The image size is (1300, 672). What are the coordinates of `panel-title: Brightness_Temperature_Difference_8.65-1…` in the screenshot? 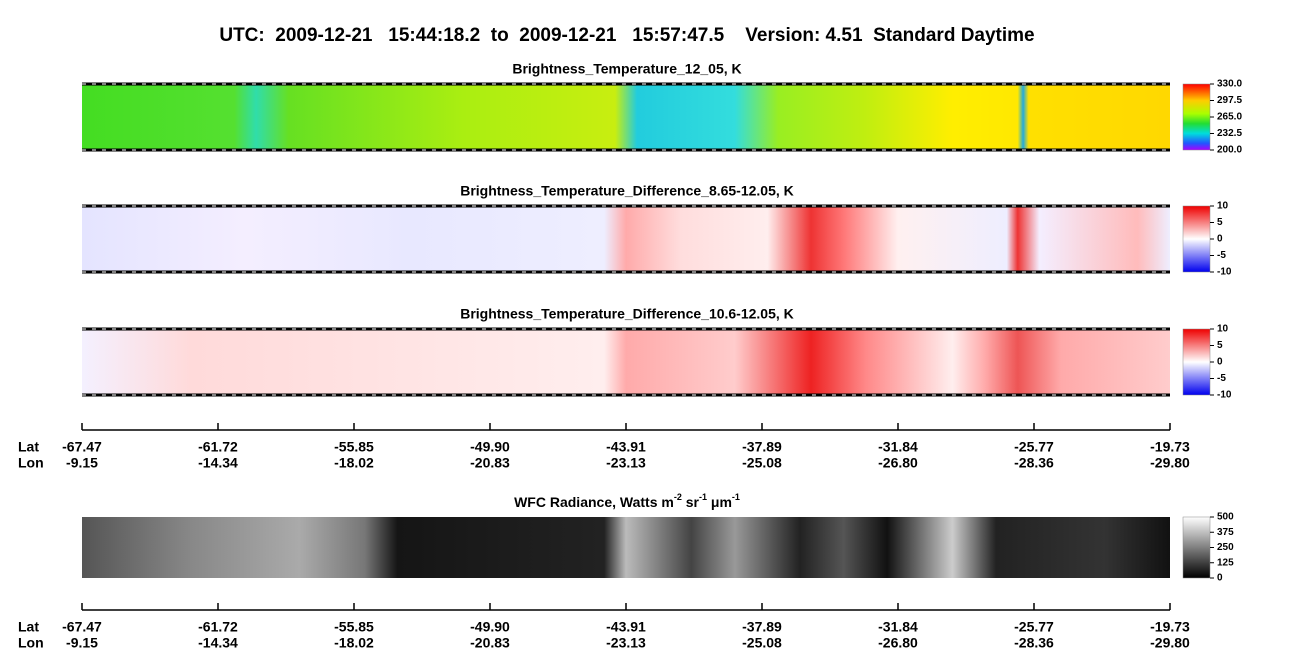 It's located at (627, 191).